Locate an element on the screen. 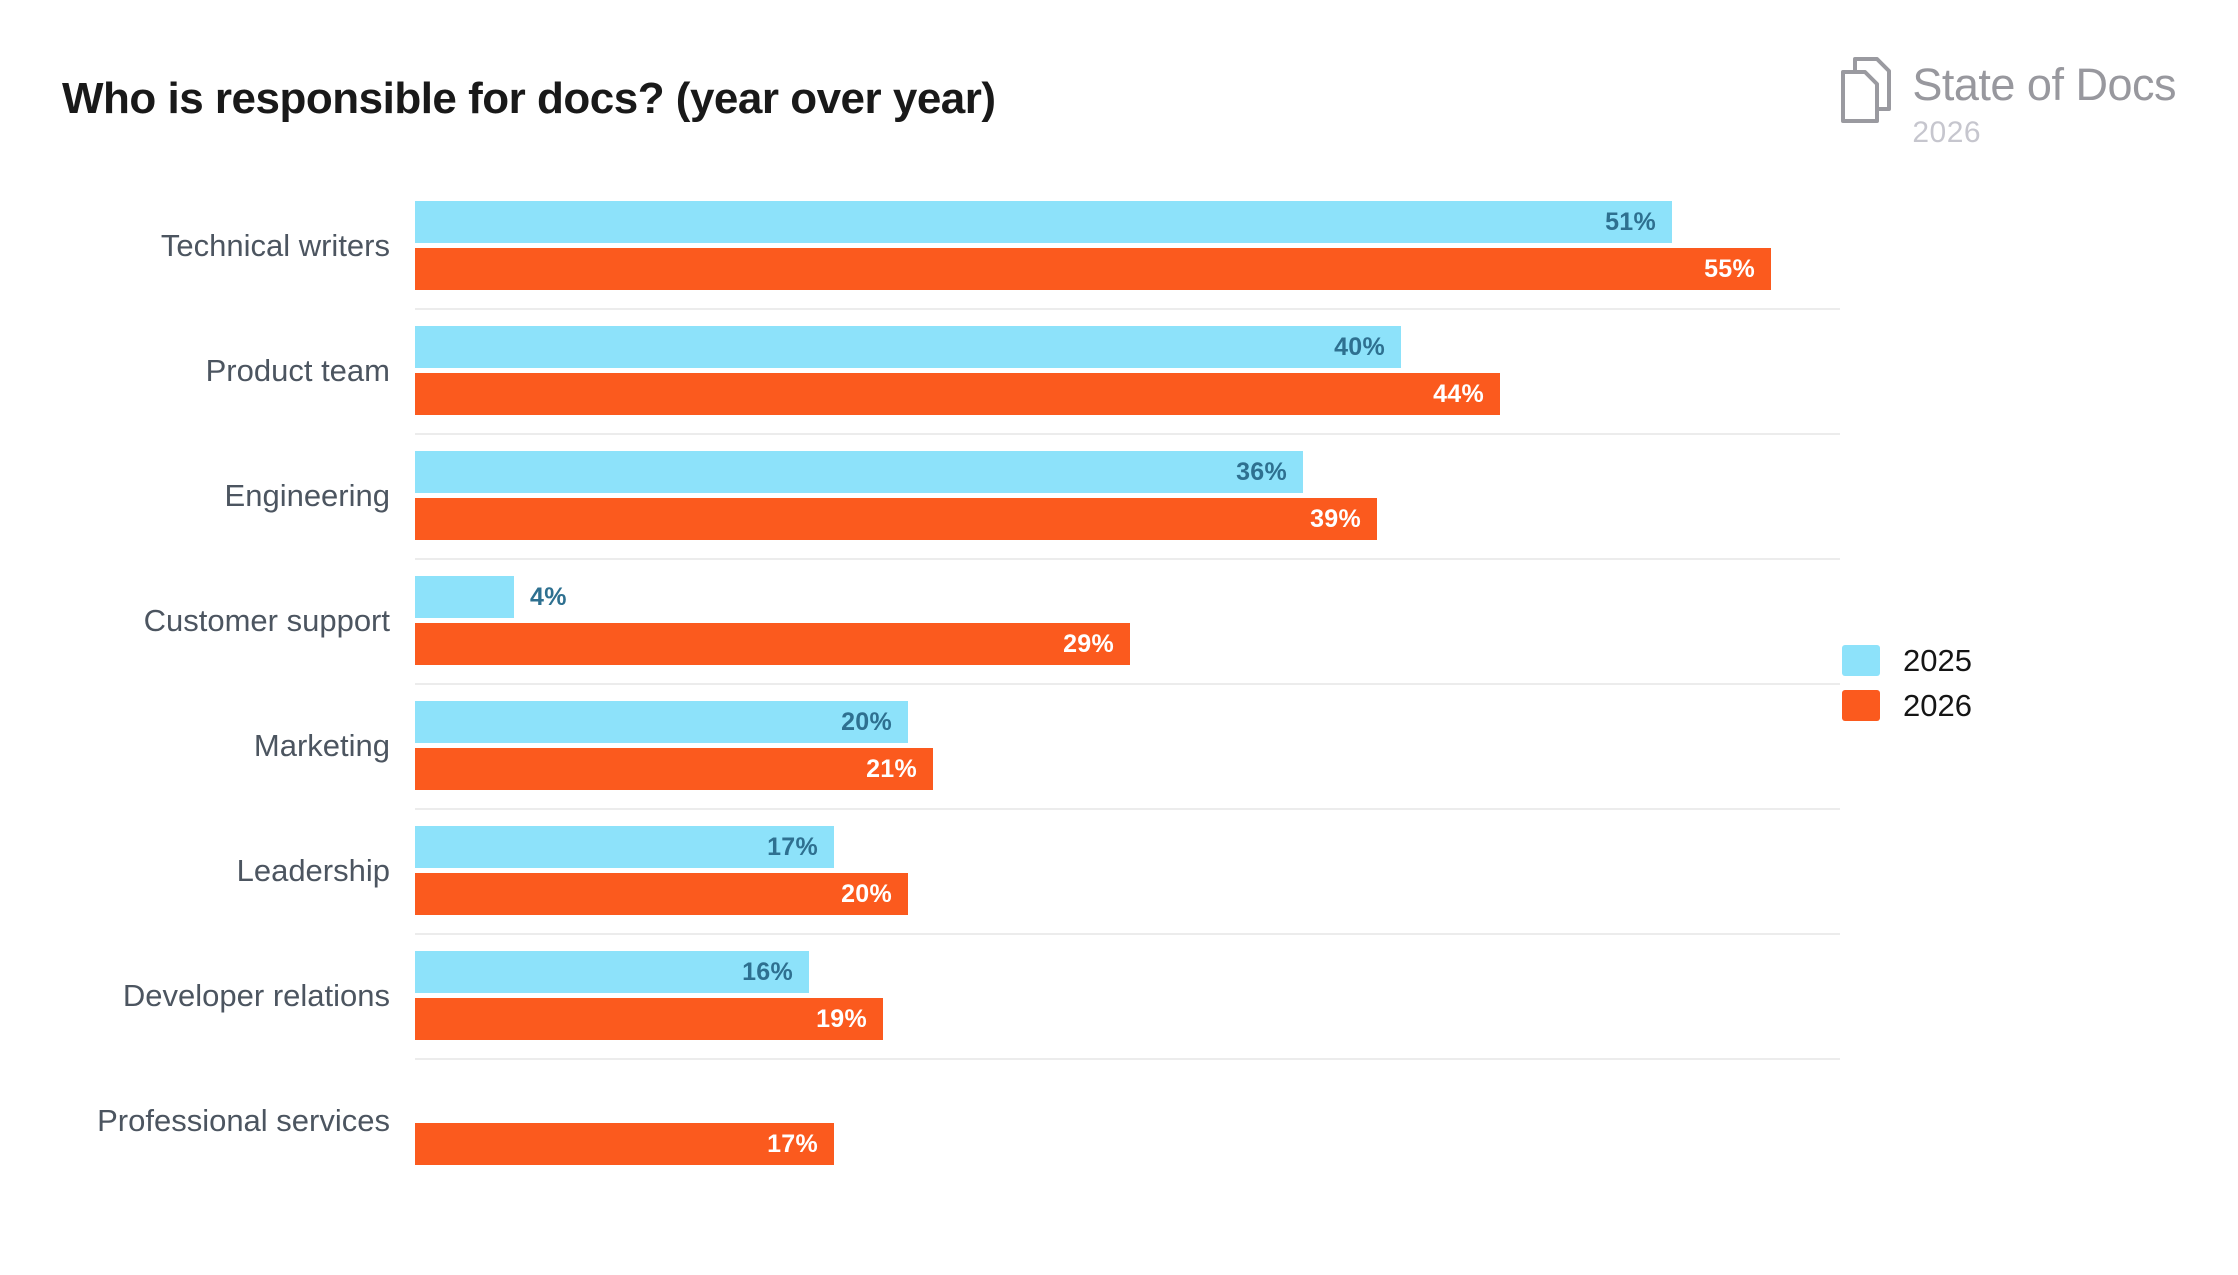  documents-icon is located at coordinates (1866, 89).